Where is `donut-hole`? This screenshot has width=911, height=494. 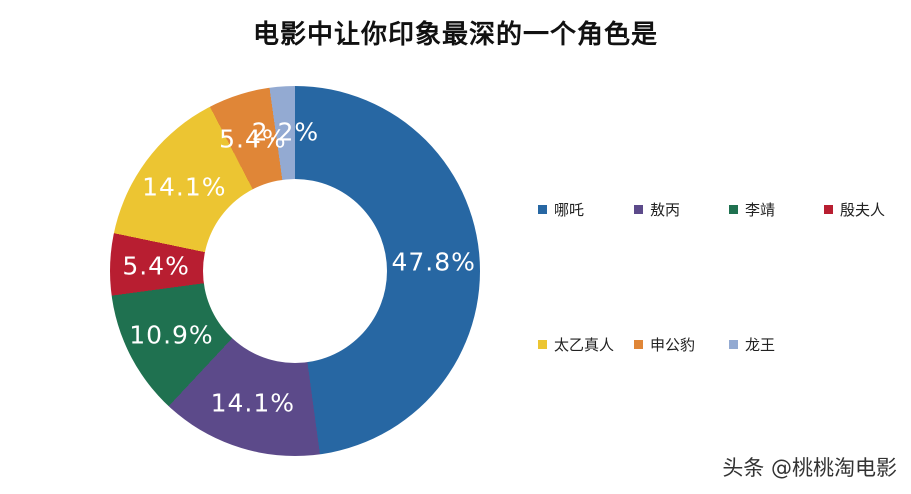 donut-hole is located at coordinates (295, 271).